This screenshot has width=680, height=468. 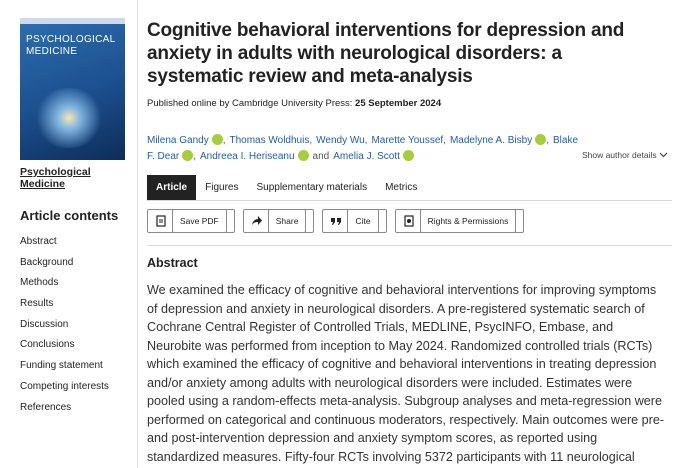 I want to click on contents-link: Discussion, so click(x=44, y=324).